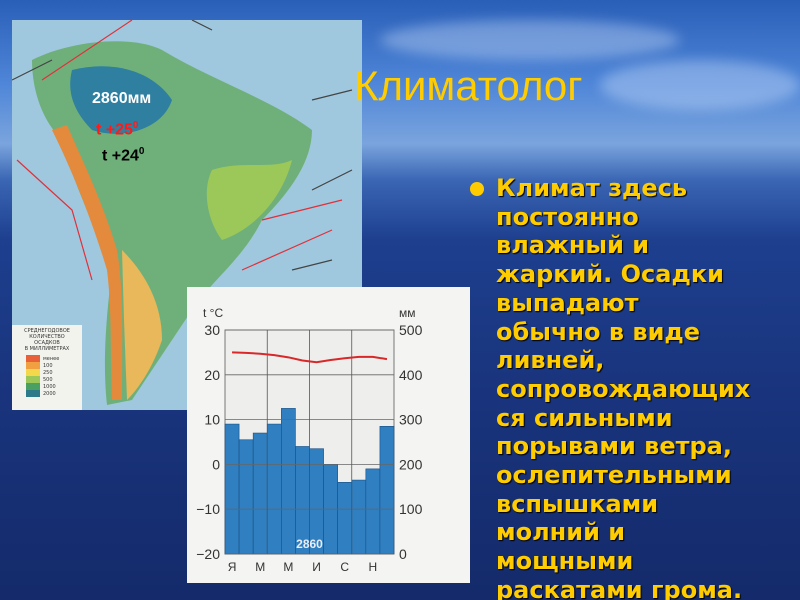 The height and width of the screenshot is (600, 800). What do you see at coordinates (477, 189) in the screenshot?
I see `bullet-icon` at bounding box center [477, 189].